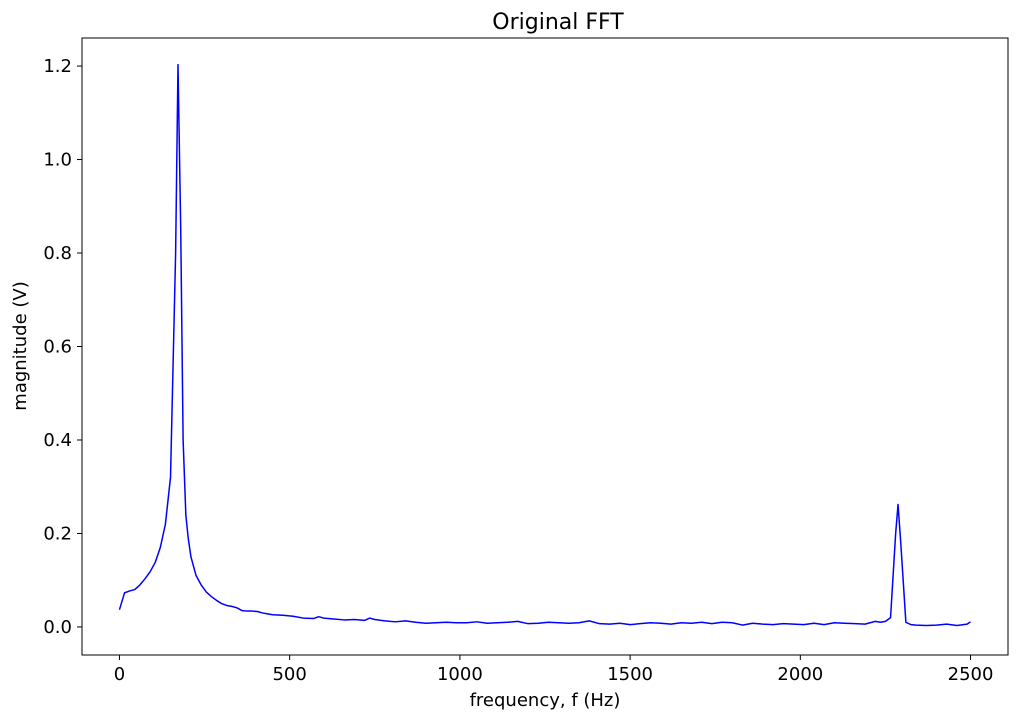  What do you see at coordinates (57, 627) in the screenshot?
I see `y-tick-label: 0.0` at bounding box center [57, 627].